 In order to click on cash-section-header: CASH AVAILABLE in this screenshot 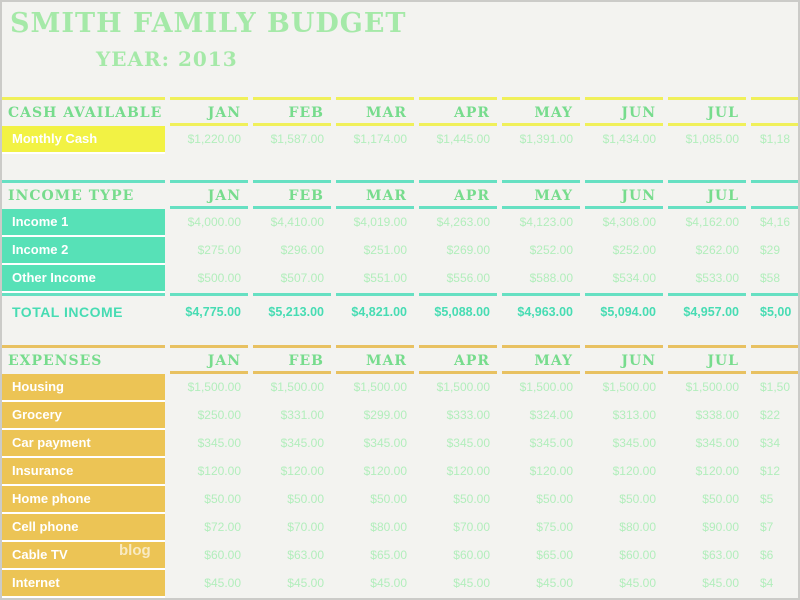, I will do `click(83, 111)`.